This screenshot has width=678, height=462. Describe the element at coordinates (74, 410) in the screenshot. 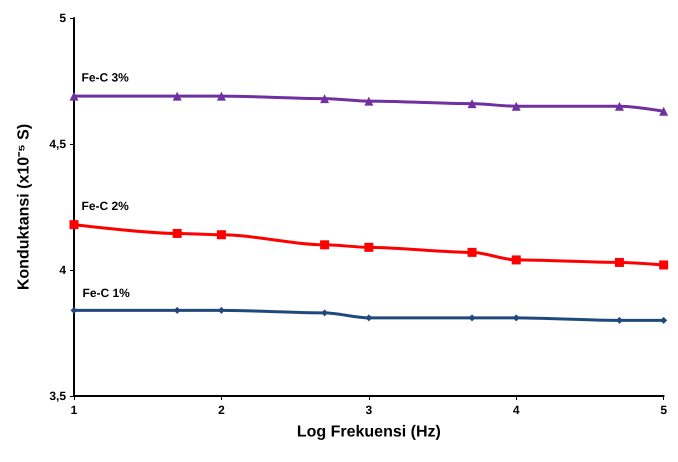

I see `x-tick-label: 1` at that location.